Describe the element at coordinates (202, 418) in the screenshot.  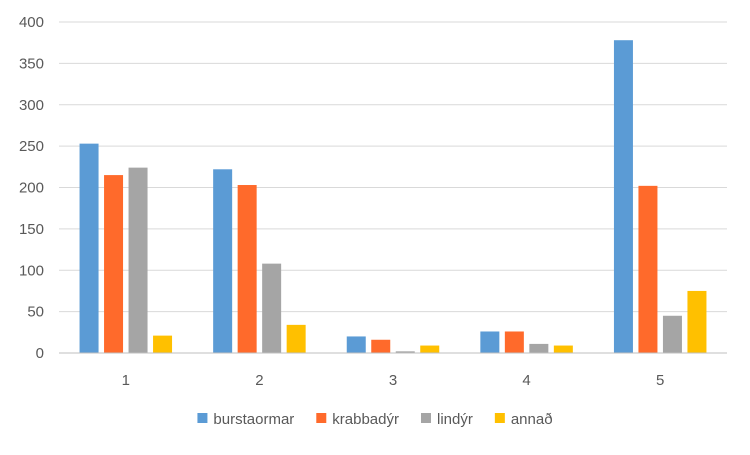
I see `legend-swatch-burstaormar` at that location.